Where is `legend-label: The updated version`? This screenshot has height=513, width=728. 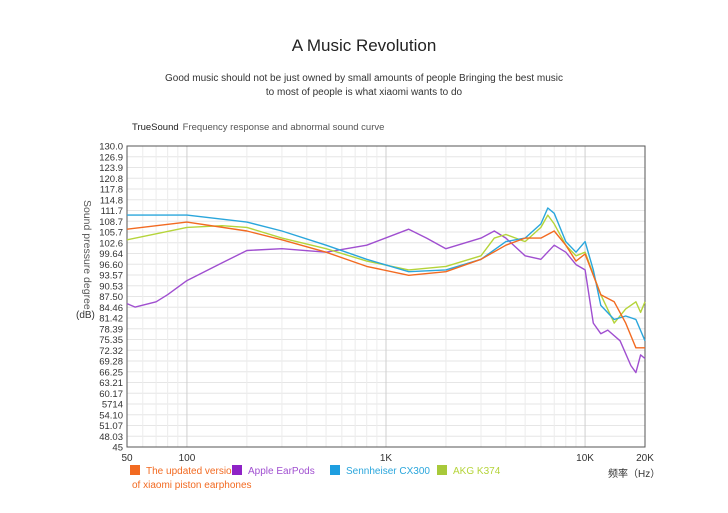 legend-label: The updated version is located at coordinates (192, 471).